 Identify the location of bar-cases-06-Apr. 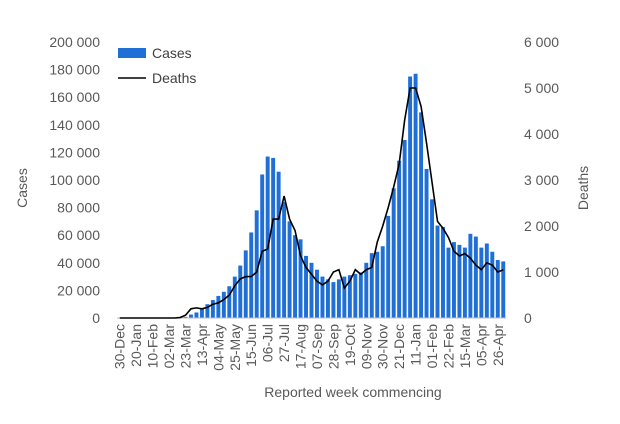
(196, 315).